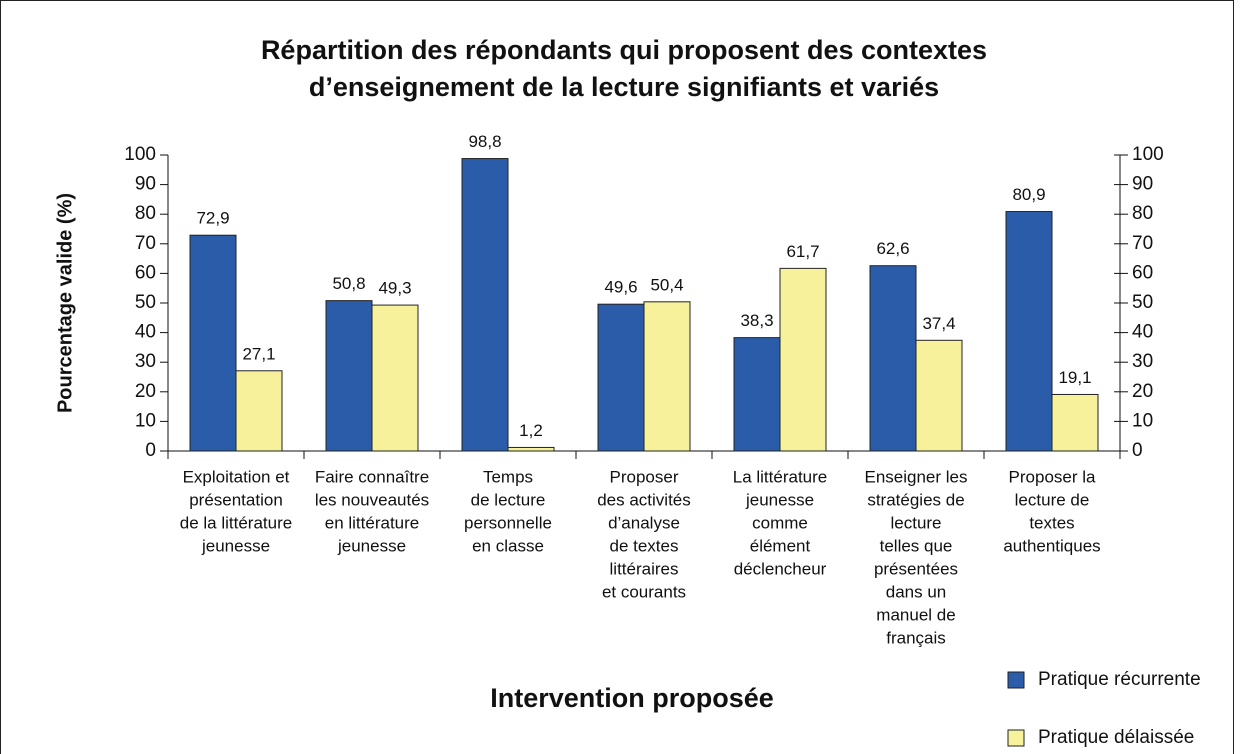 This screenshot has width=1248, height=754. What do you see at coordinates (1142, 391) in the screenshot?
I see `y2-tick-label: 20` at bounding box center [1142, 391].